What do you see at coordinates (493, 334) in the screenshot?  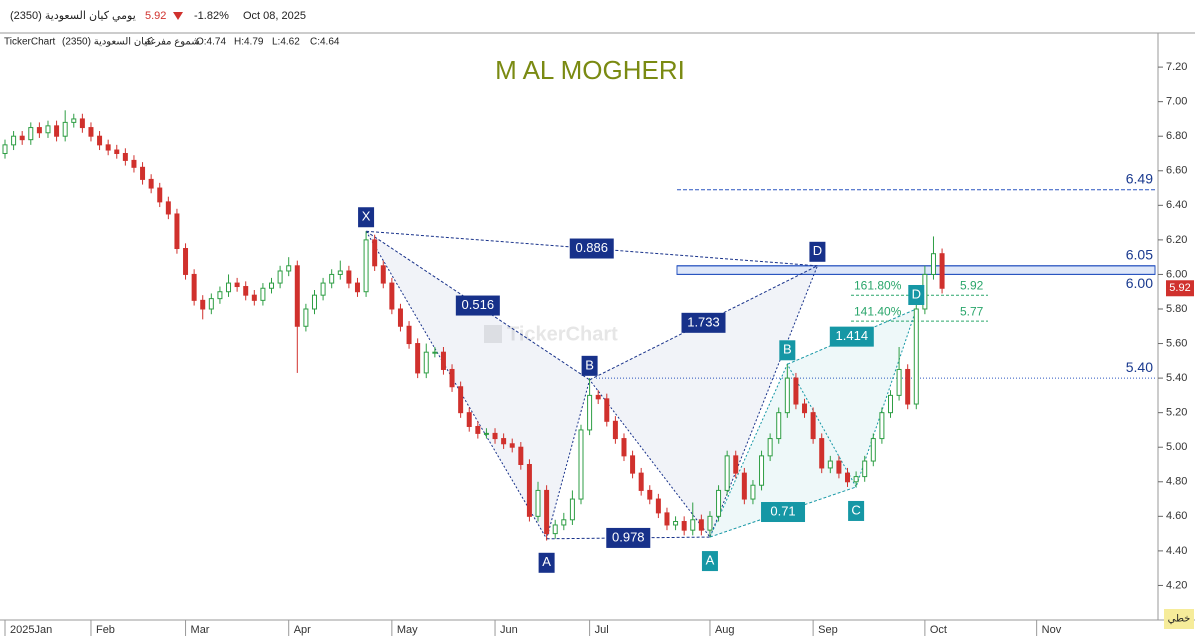 I see `watermark-logo` at bounding box center [493, 334].